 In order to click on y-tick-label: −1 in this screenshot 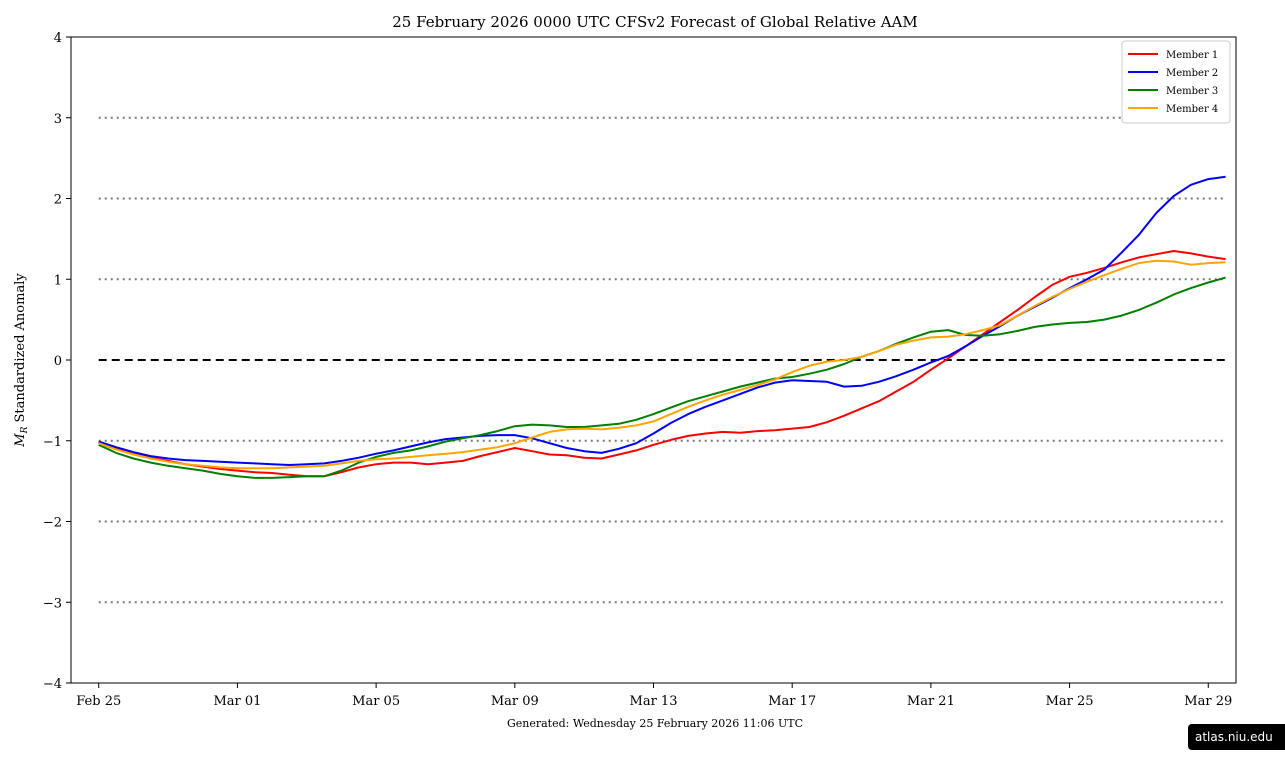, I will do `click(52, 442)`.